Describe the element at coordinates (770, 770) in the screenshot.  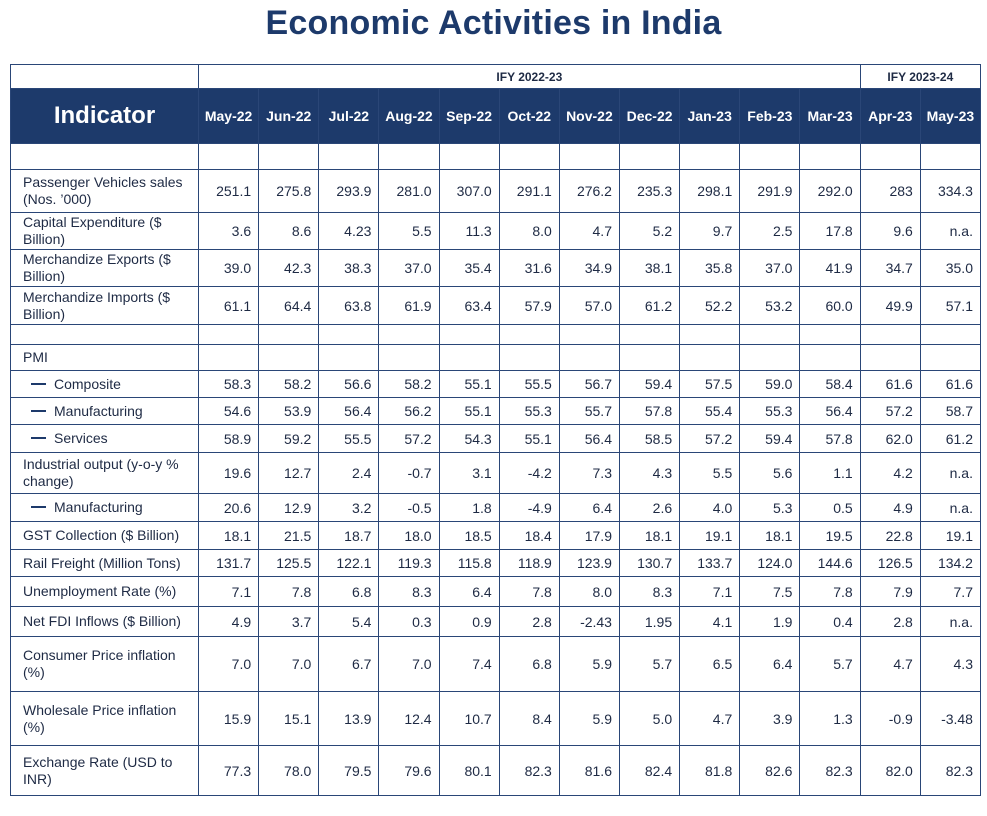
I see `value-cell: 82.6` at that location.